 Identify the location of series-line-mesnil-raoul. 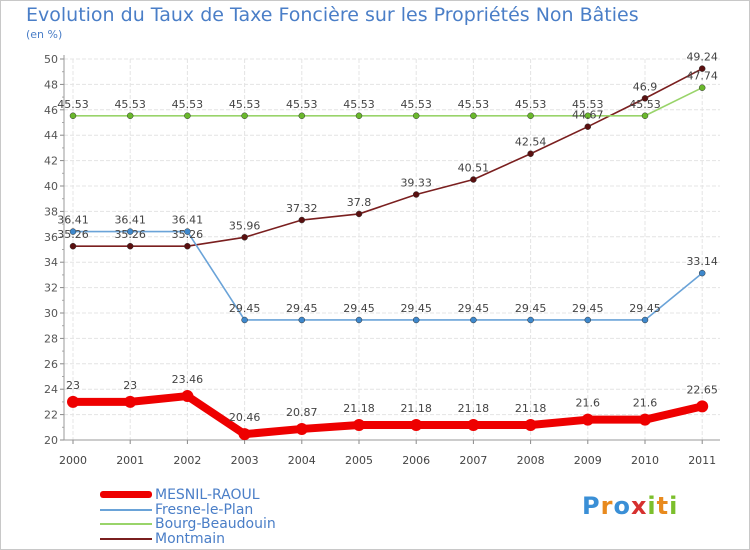
(388, 415).